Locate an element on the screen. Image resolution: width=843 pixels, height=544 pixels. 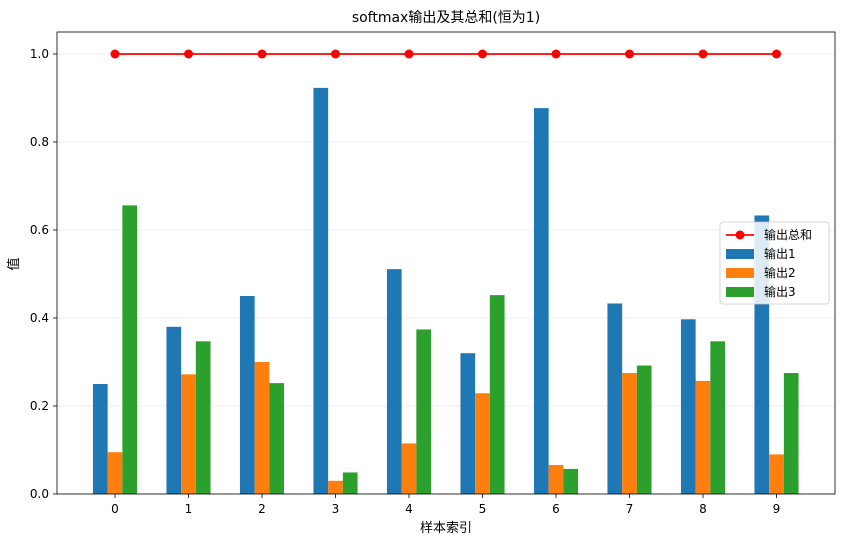
bar-输出3-3 is located at coordinates (350, 483).